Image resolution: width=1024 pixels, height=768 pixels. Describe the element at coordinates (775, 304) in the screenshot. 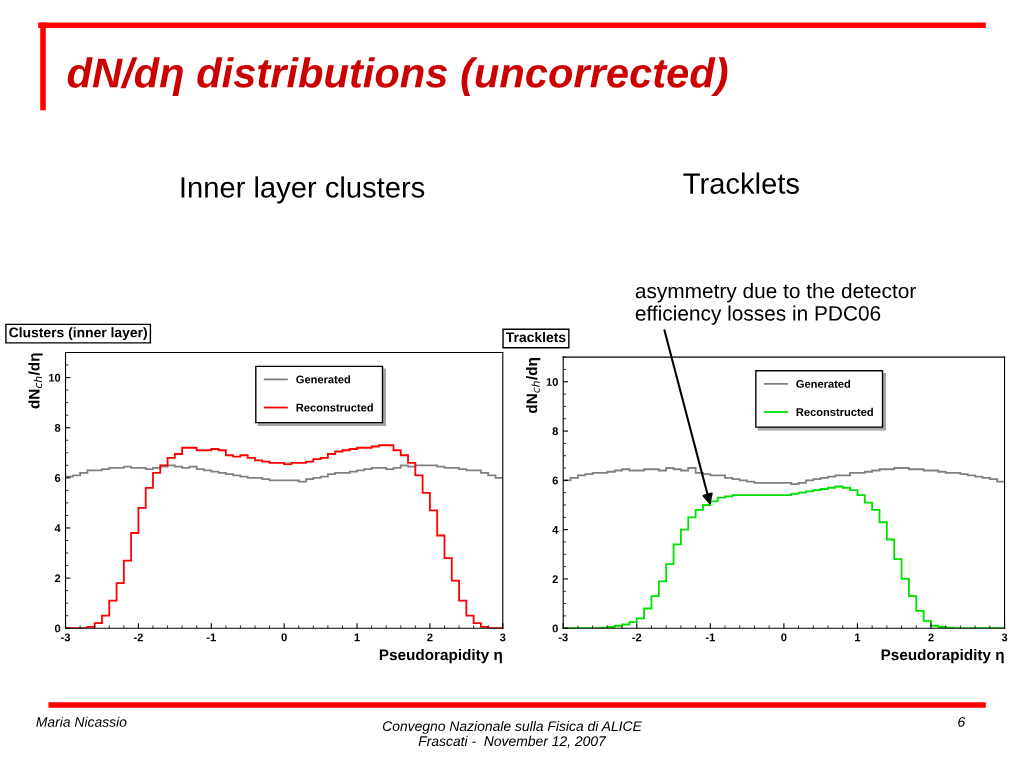

I see `annotation: asymmetry due to the detector efficiency losses in PDC06` at that location.